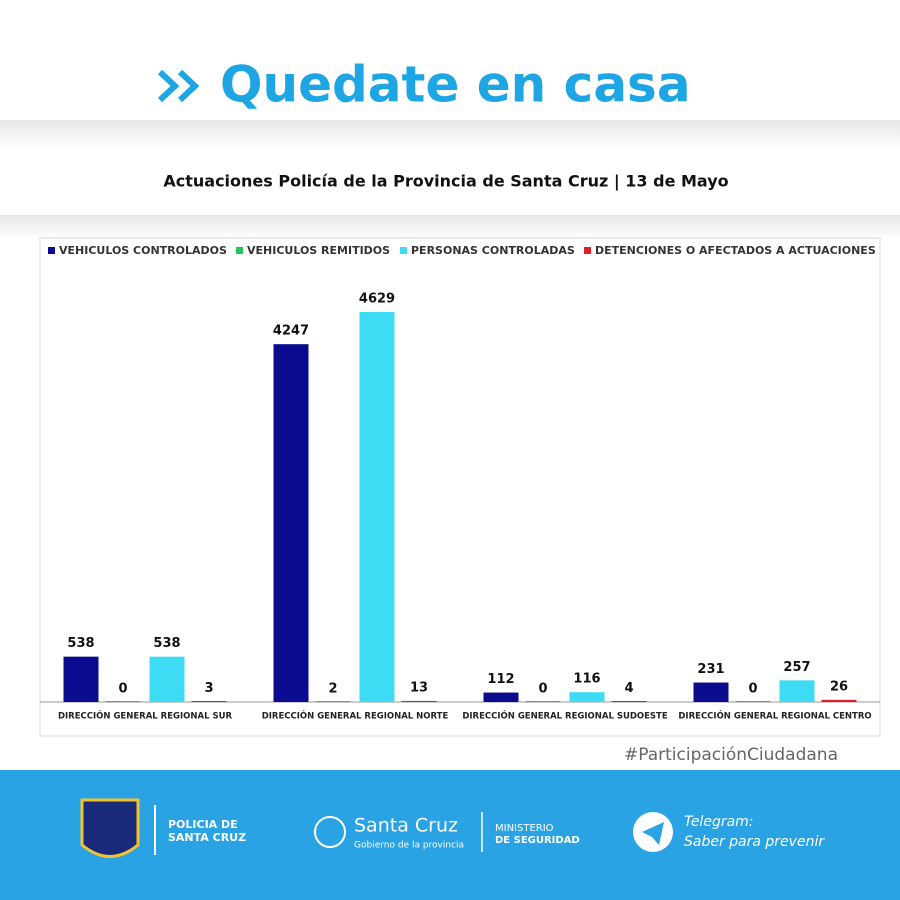 This screenshot has width=900, height=900. I want to click on hashtag: #ParticipaciónCiudadana, so click(731, 755).